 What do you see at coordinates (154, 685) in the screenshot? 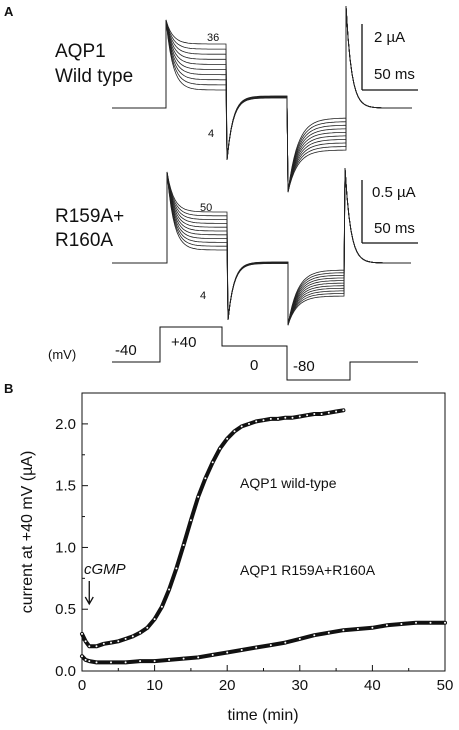
I see `x-tick-label: 10` at bounding box center [154, 685].